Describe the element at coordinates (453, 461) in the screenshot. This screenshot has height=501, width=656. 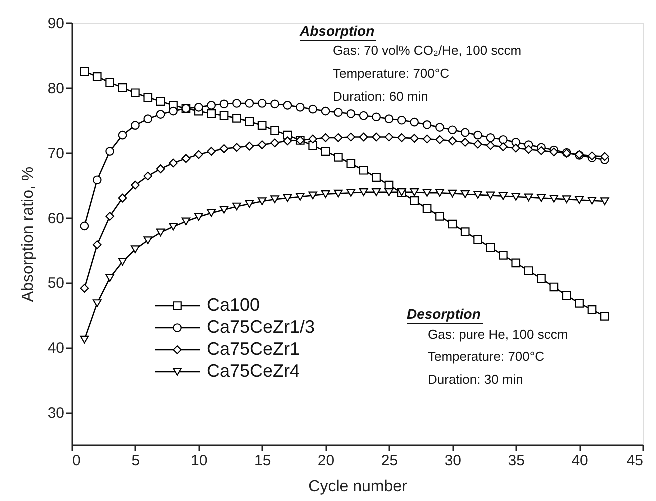
I see `x-tick-label: 30` at that location.